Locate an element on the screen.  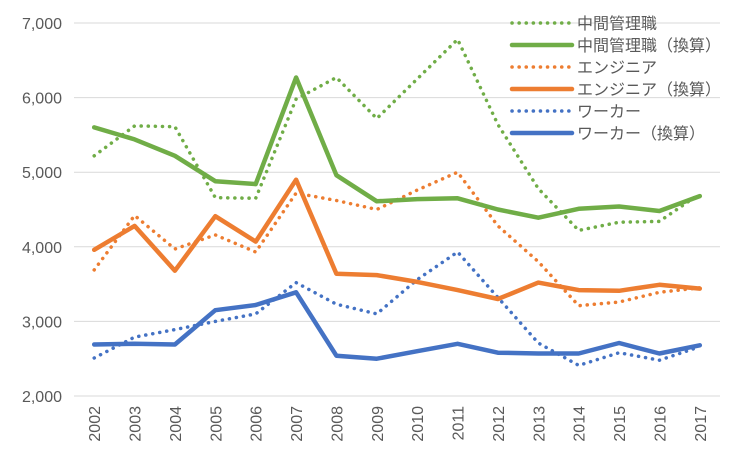
x-tick-label: 2008 is located at coordinates (337, 424).